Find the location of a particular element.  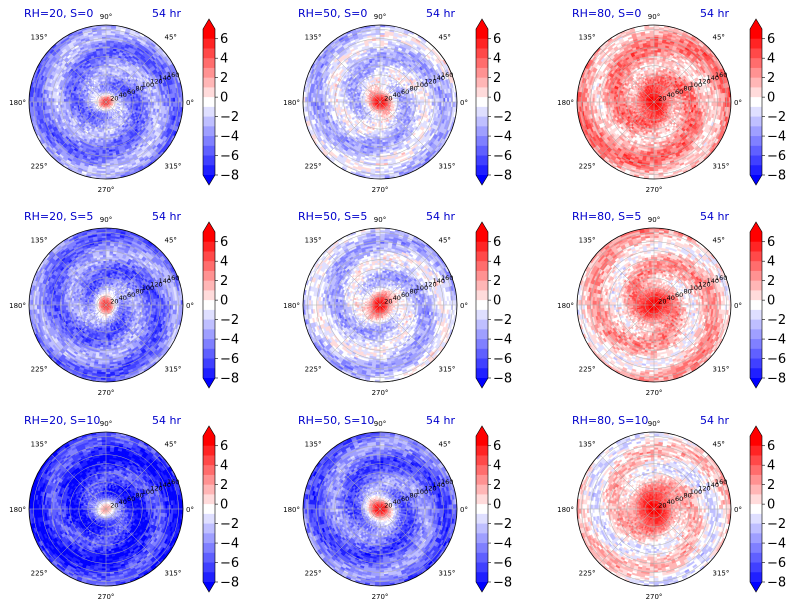

panel-title: RH=80, S=10 is located at coordinates (610, 420).